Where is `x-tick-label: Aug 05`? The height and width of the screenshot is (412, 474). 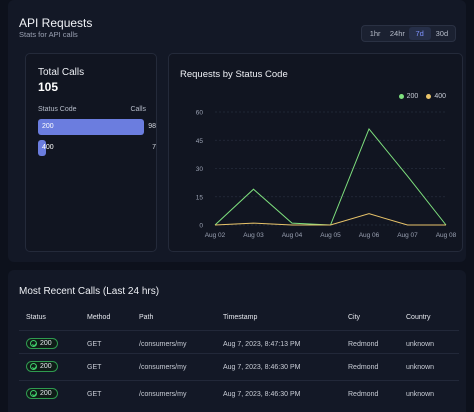 x-tick-label: Aug 05 is located at coordinates (330, 235).